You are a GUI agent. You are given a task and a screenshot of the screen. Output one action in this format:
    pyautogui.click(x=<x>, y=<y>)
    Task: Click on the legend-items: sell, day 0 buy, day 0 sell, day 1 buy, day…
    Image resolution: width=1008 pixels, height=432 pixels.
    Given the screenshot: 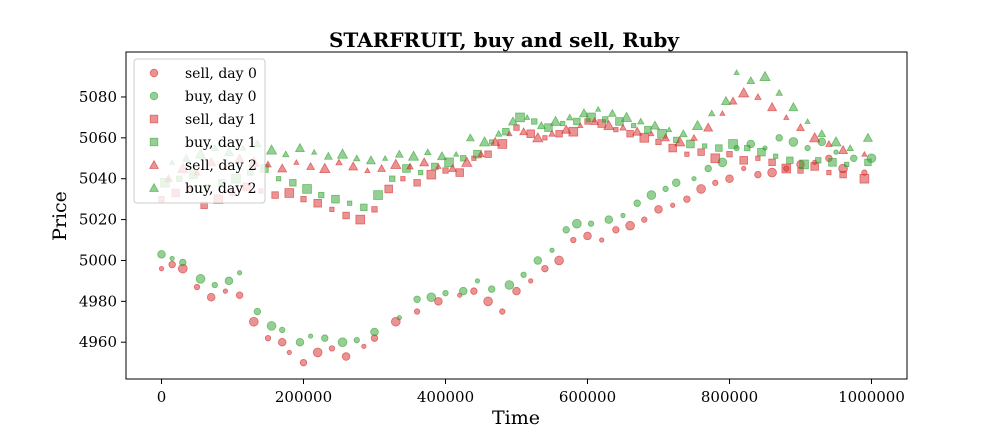 What is the action you would take?
    pyautogui.click(x=202, y=131)
    